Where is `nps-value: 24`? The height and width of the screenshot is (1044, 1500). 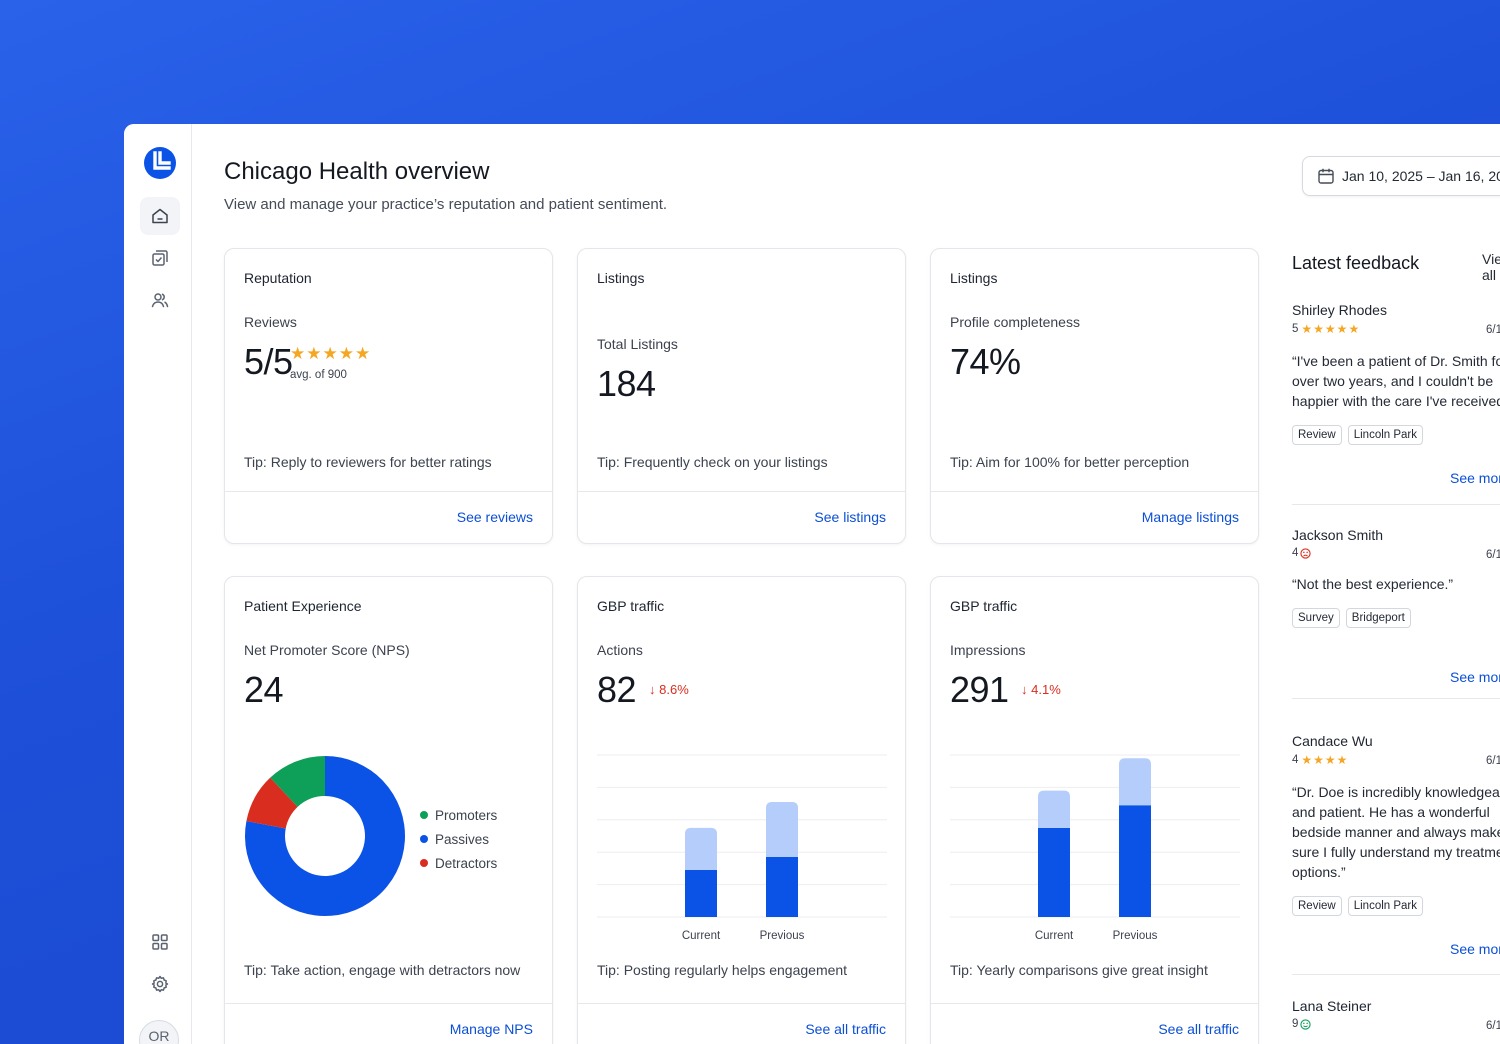
nps-value: 24 is located at coordinates (264, 689).